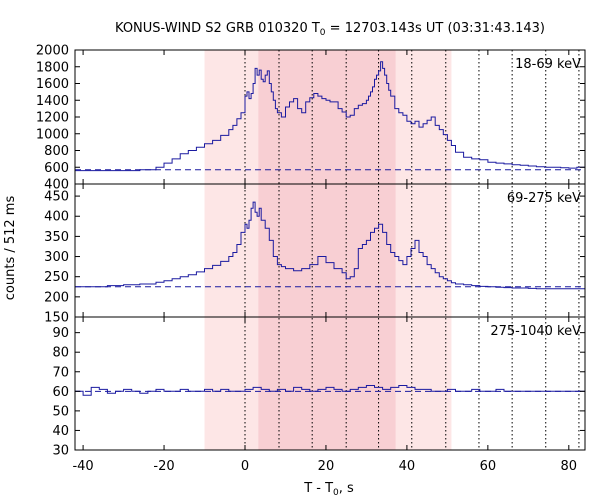  What do you see at coordinates (544, 198) in the screenshot?
I see `energy-band-label-1: 69-275 keV` at bounding box center [544, 198].